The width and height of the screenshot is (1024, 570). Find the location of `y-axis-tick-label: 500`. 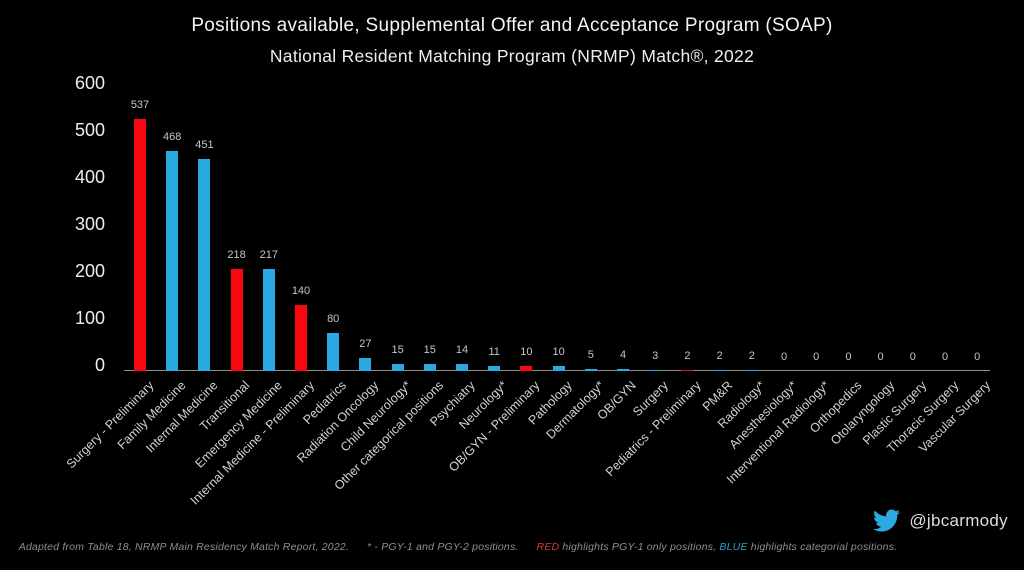

y-axis-tick-label: 500 is located at coordinates (89, 130).